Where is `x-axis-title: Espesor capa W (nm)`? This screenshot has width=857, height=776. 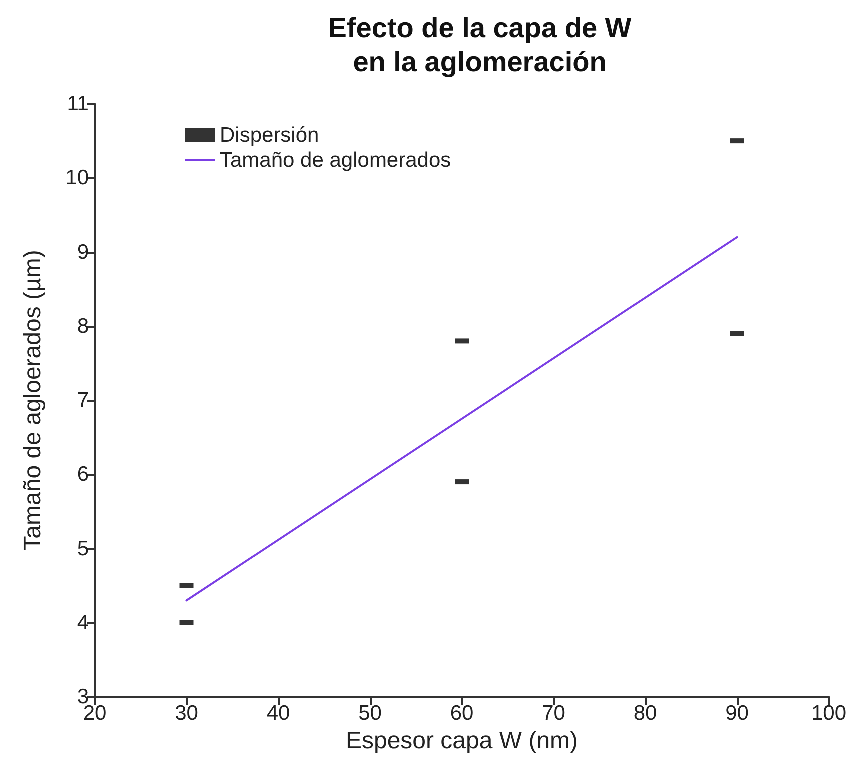
x-axis-title: Espesor capa W (nm) is located at coordinates (462, 741).